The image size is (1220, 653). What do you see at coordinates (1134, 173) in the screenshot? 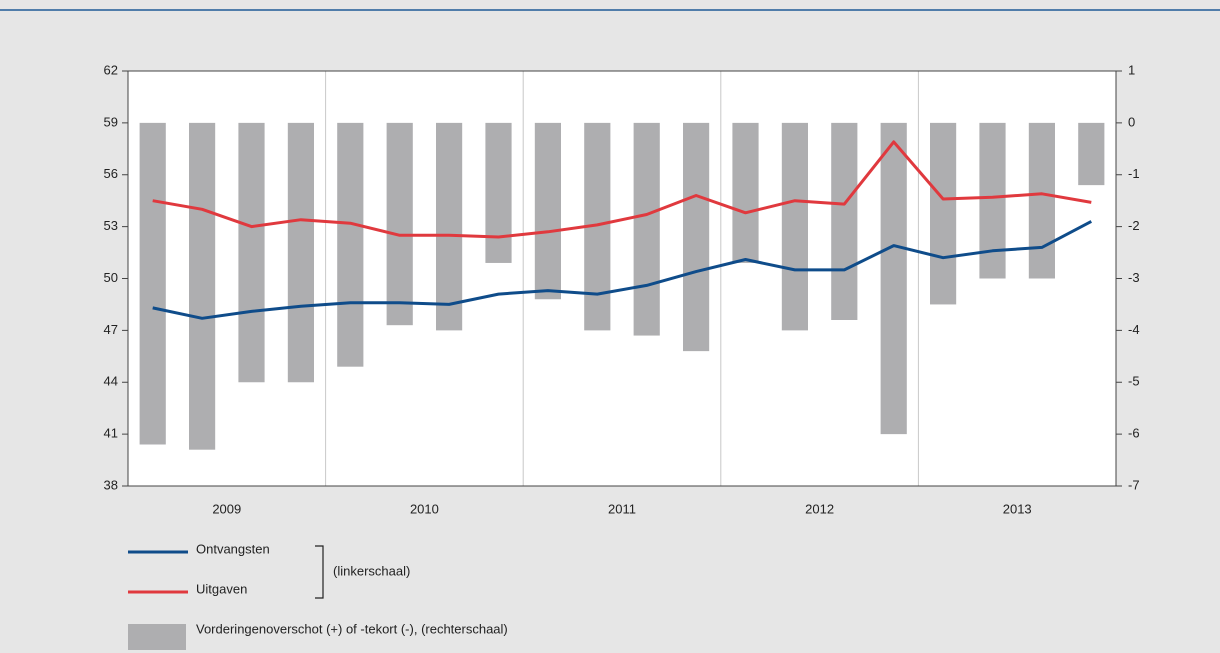
I see `y2-tick-label: -1` at bounding box center [1134, 173].